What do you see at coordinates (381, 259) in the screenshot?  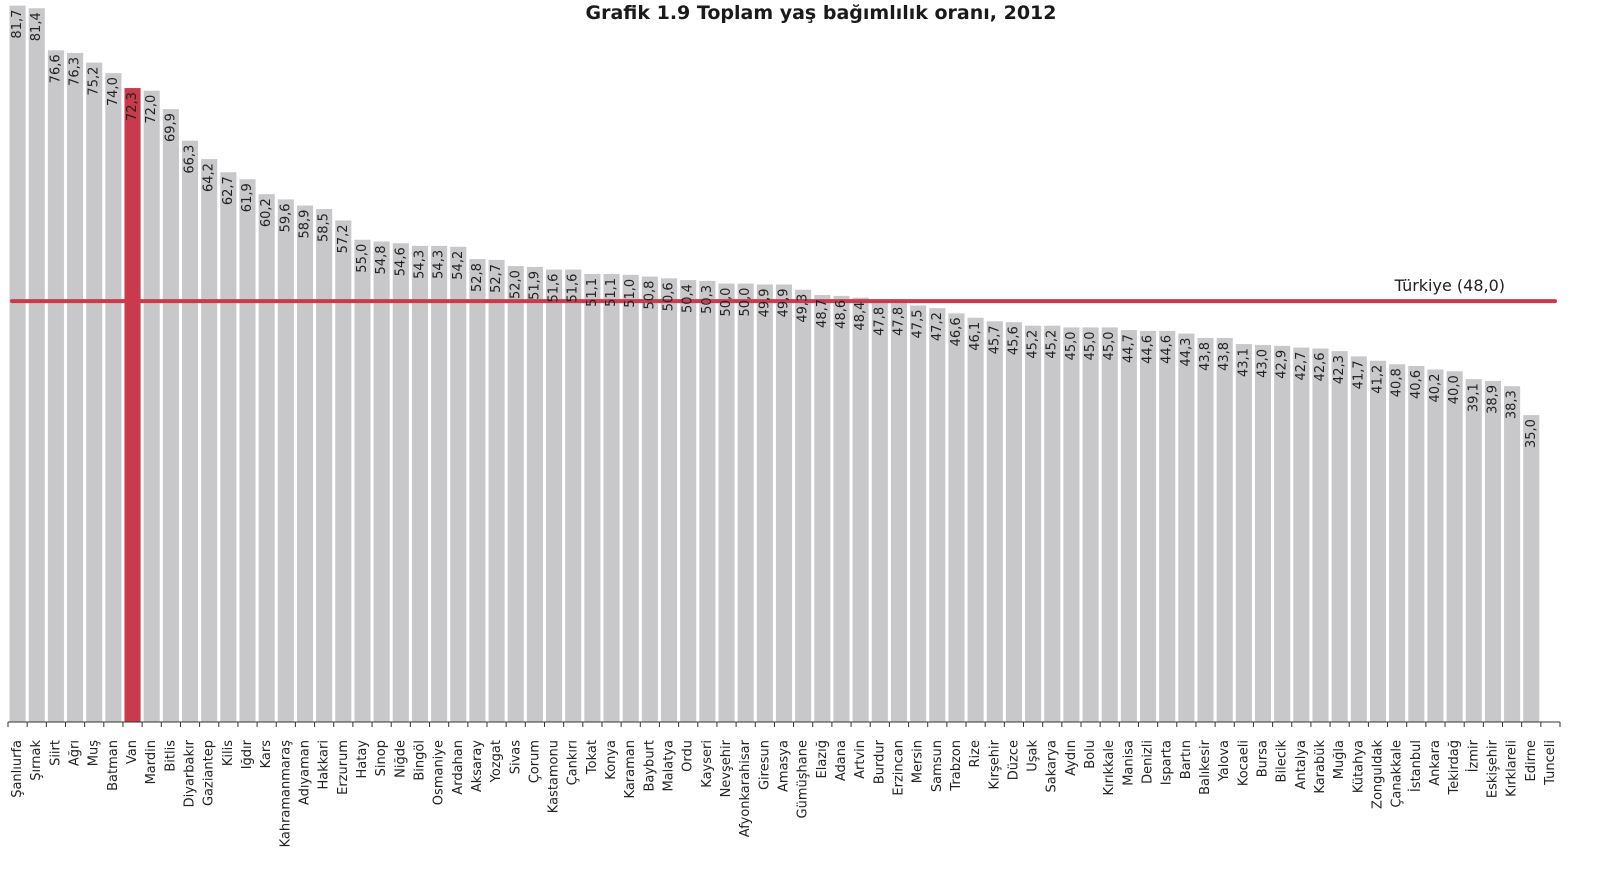 I see `value-label-19: 54,8` at bounding box center [381, 259].